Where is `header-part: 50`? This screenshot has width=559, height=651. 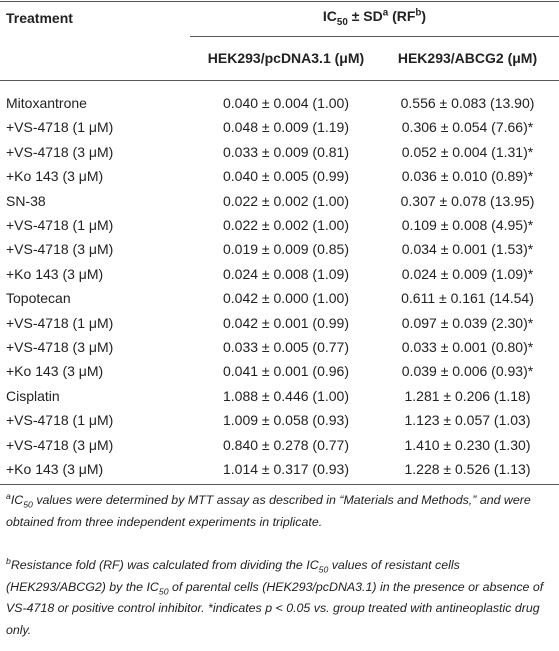
header-part: 50 is located at coordinates (342, 22).